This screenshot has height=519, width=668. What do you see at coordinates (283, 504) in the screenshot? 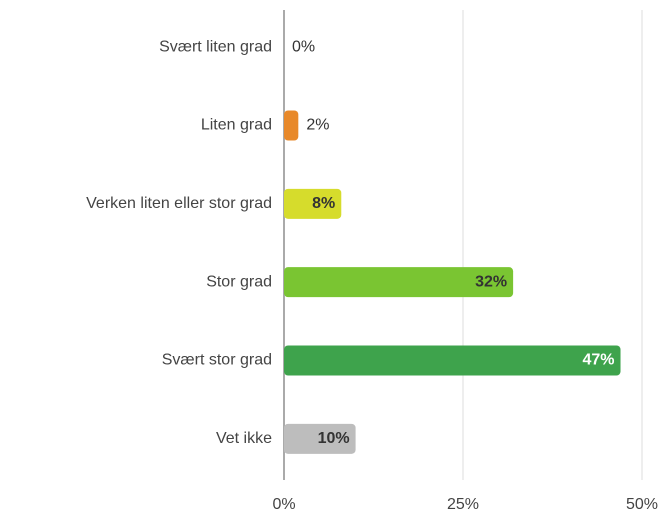
I see `x-tick-label: 0%` at bounding box center [283, 504].